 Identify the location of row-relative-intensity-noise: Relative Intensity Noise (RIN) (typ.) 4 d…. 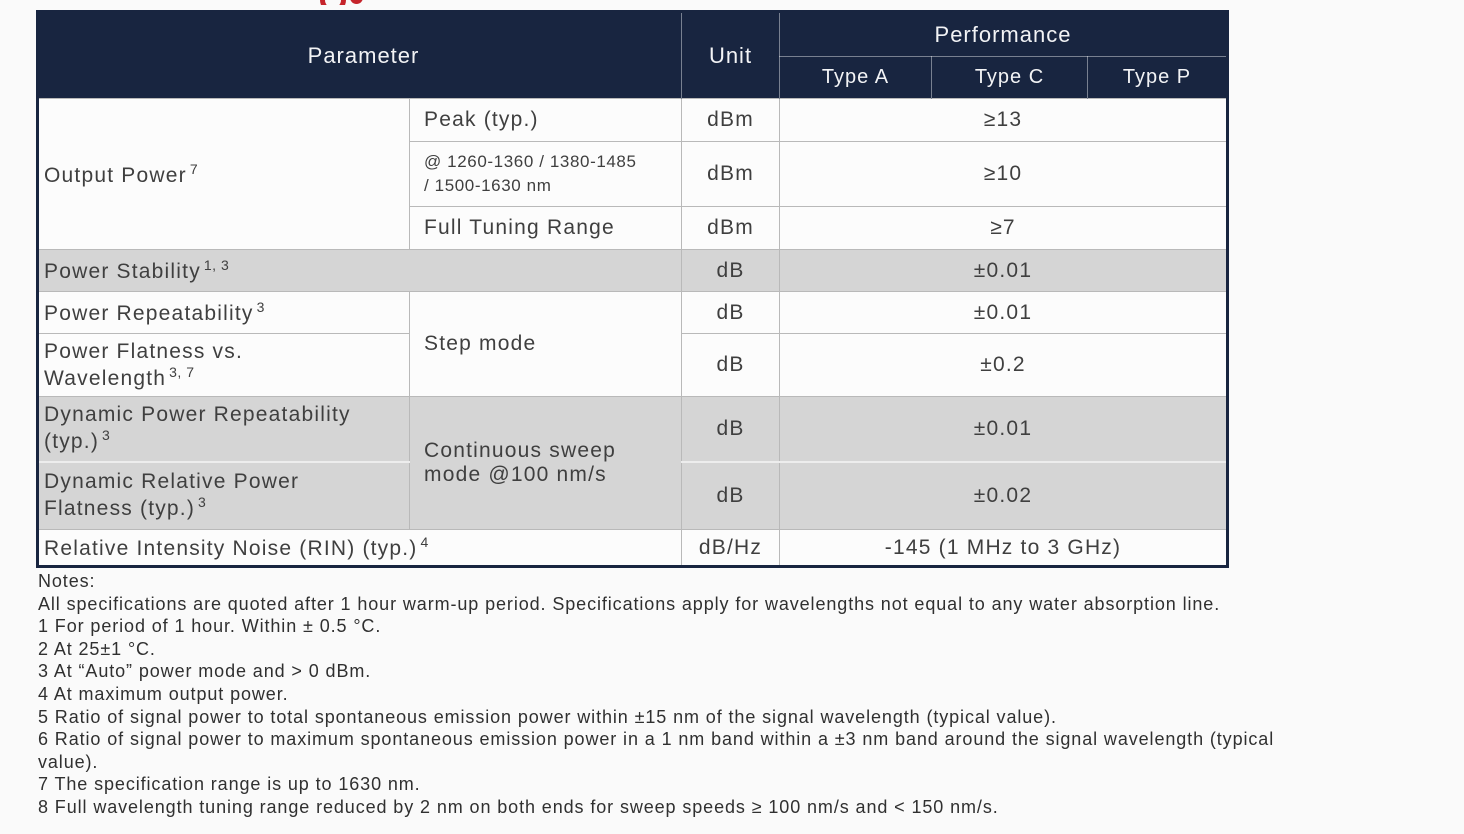
(632, 548).